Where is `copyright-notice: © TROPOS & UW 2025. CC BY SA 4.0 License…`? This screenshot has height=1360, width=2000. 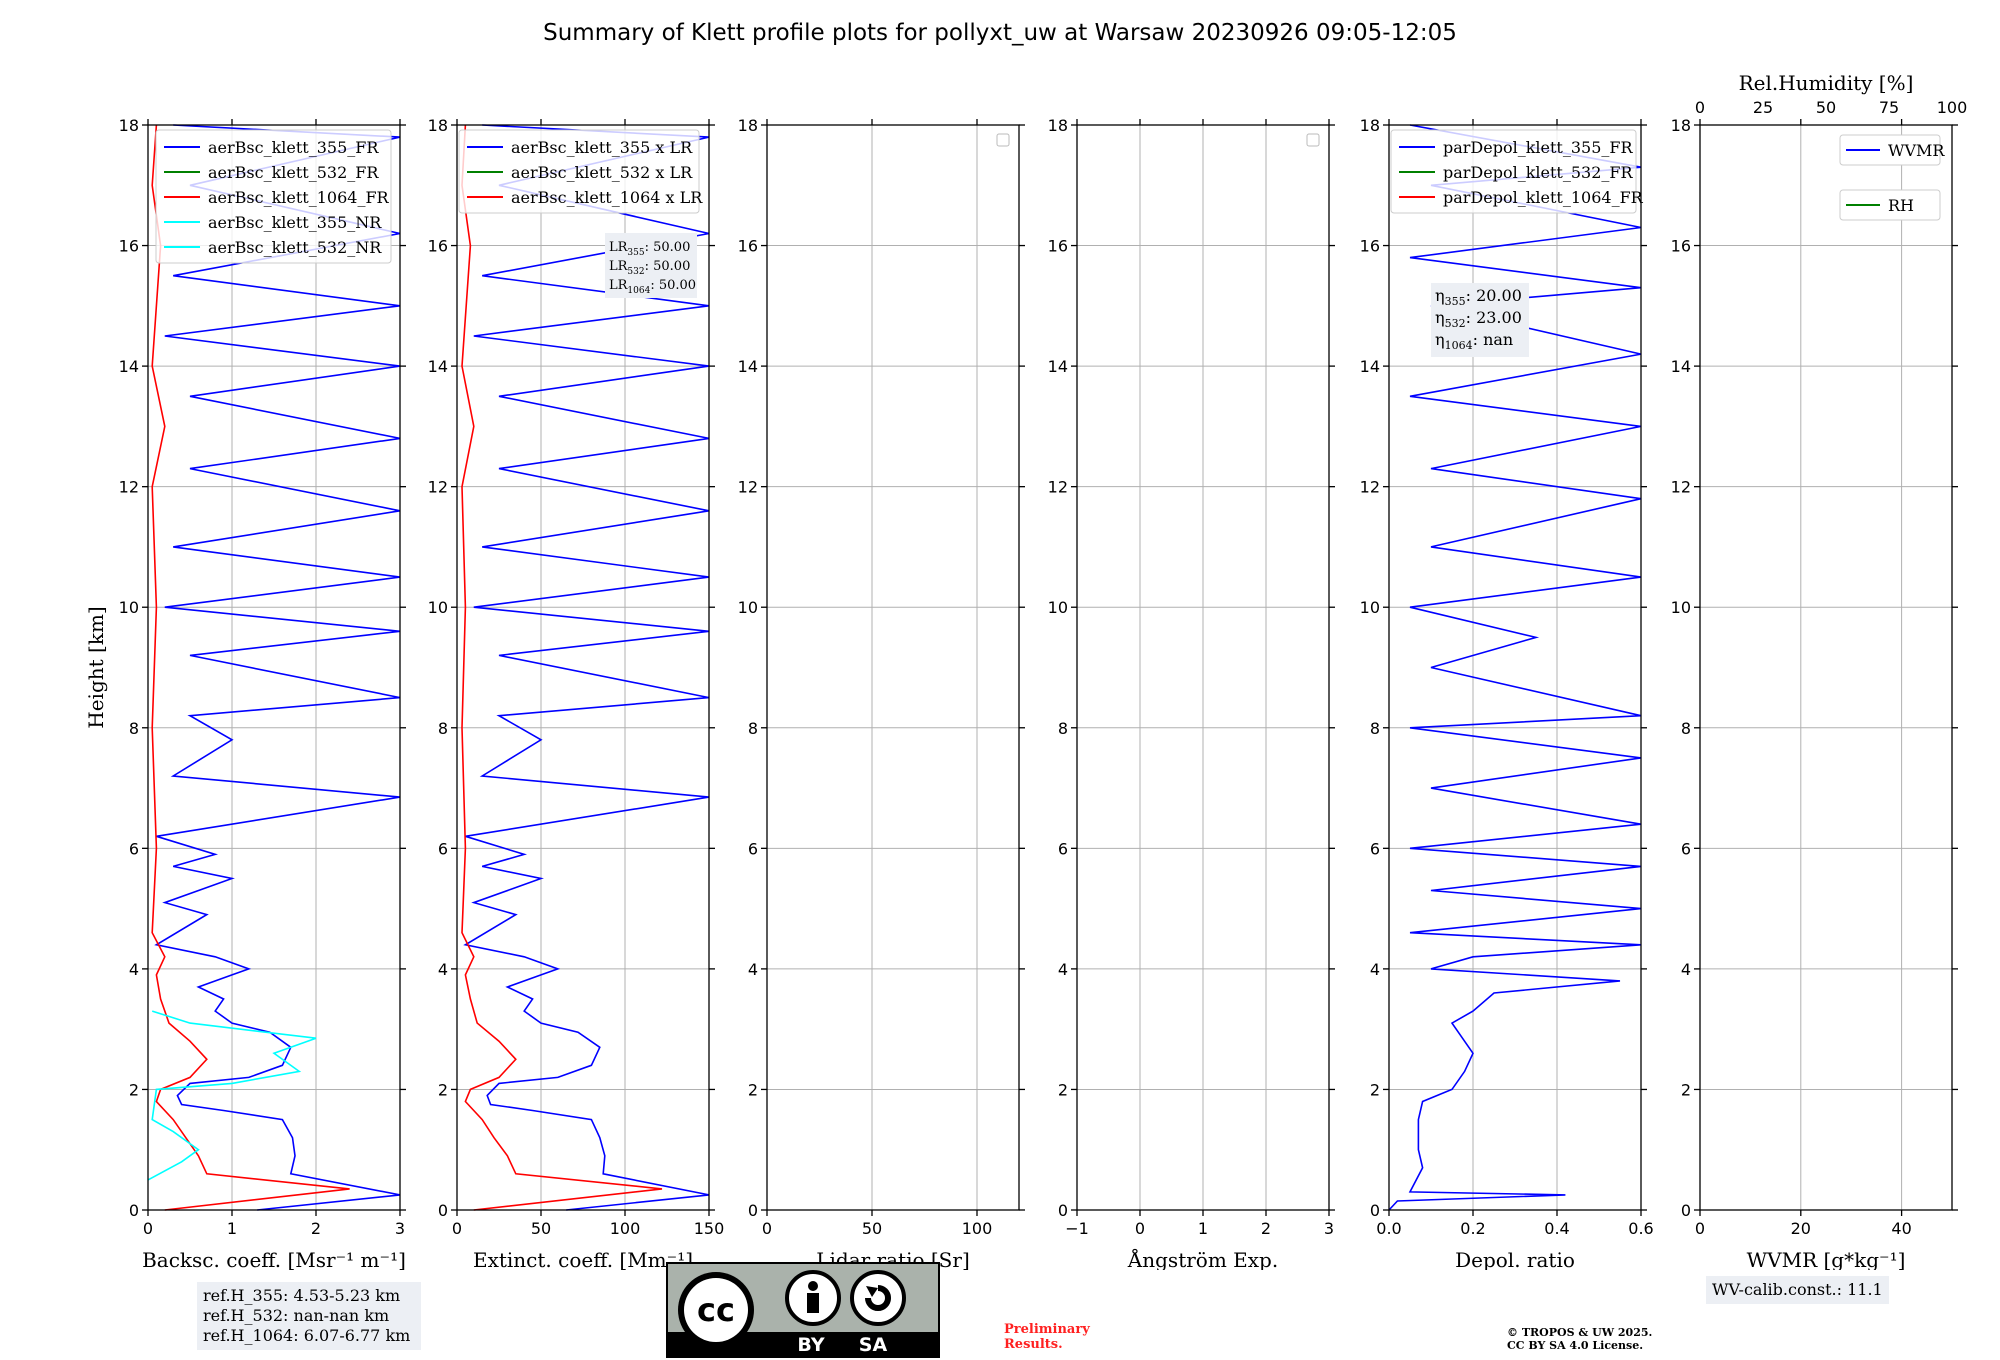 copyright-notice: © TROPOS & UW 2025. CC BY SA 4.0 License… is located at coordinates (1607, 1339).